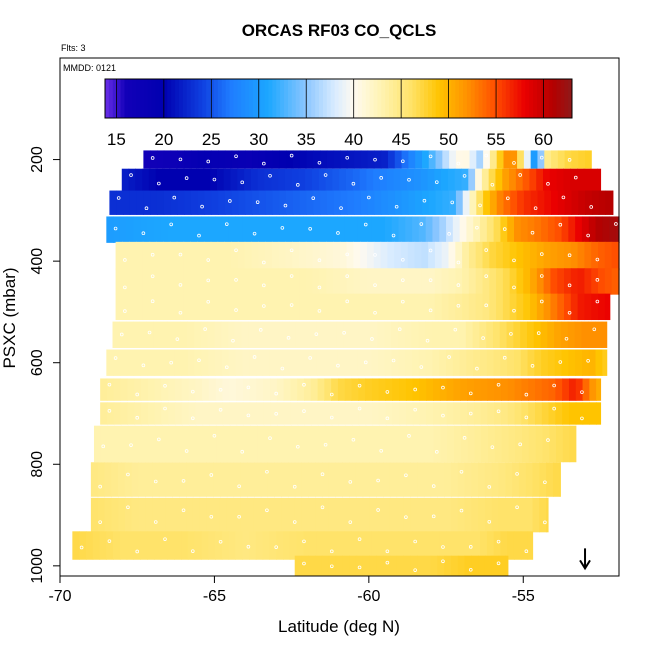  I want to click on colorbar-tick-label: 55, so click(496, 139).